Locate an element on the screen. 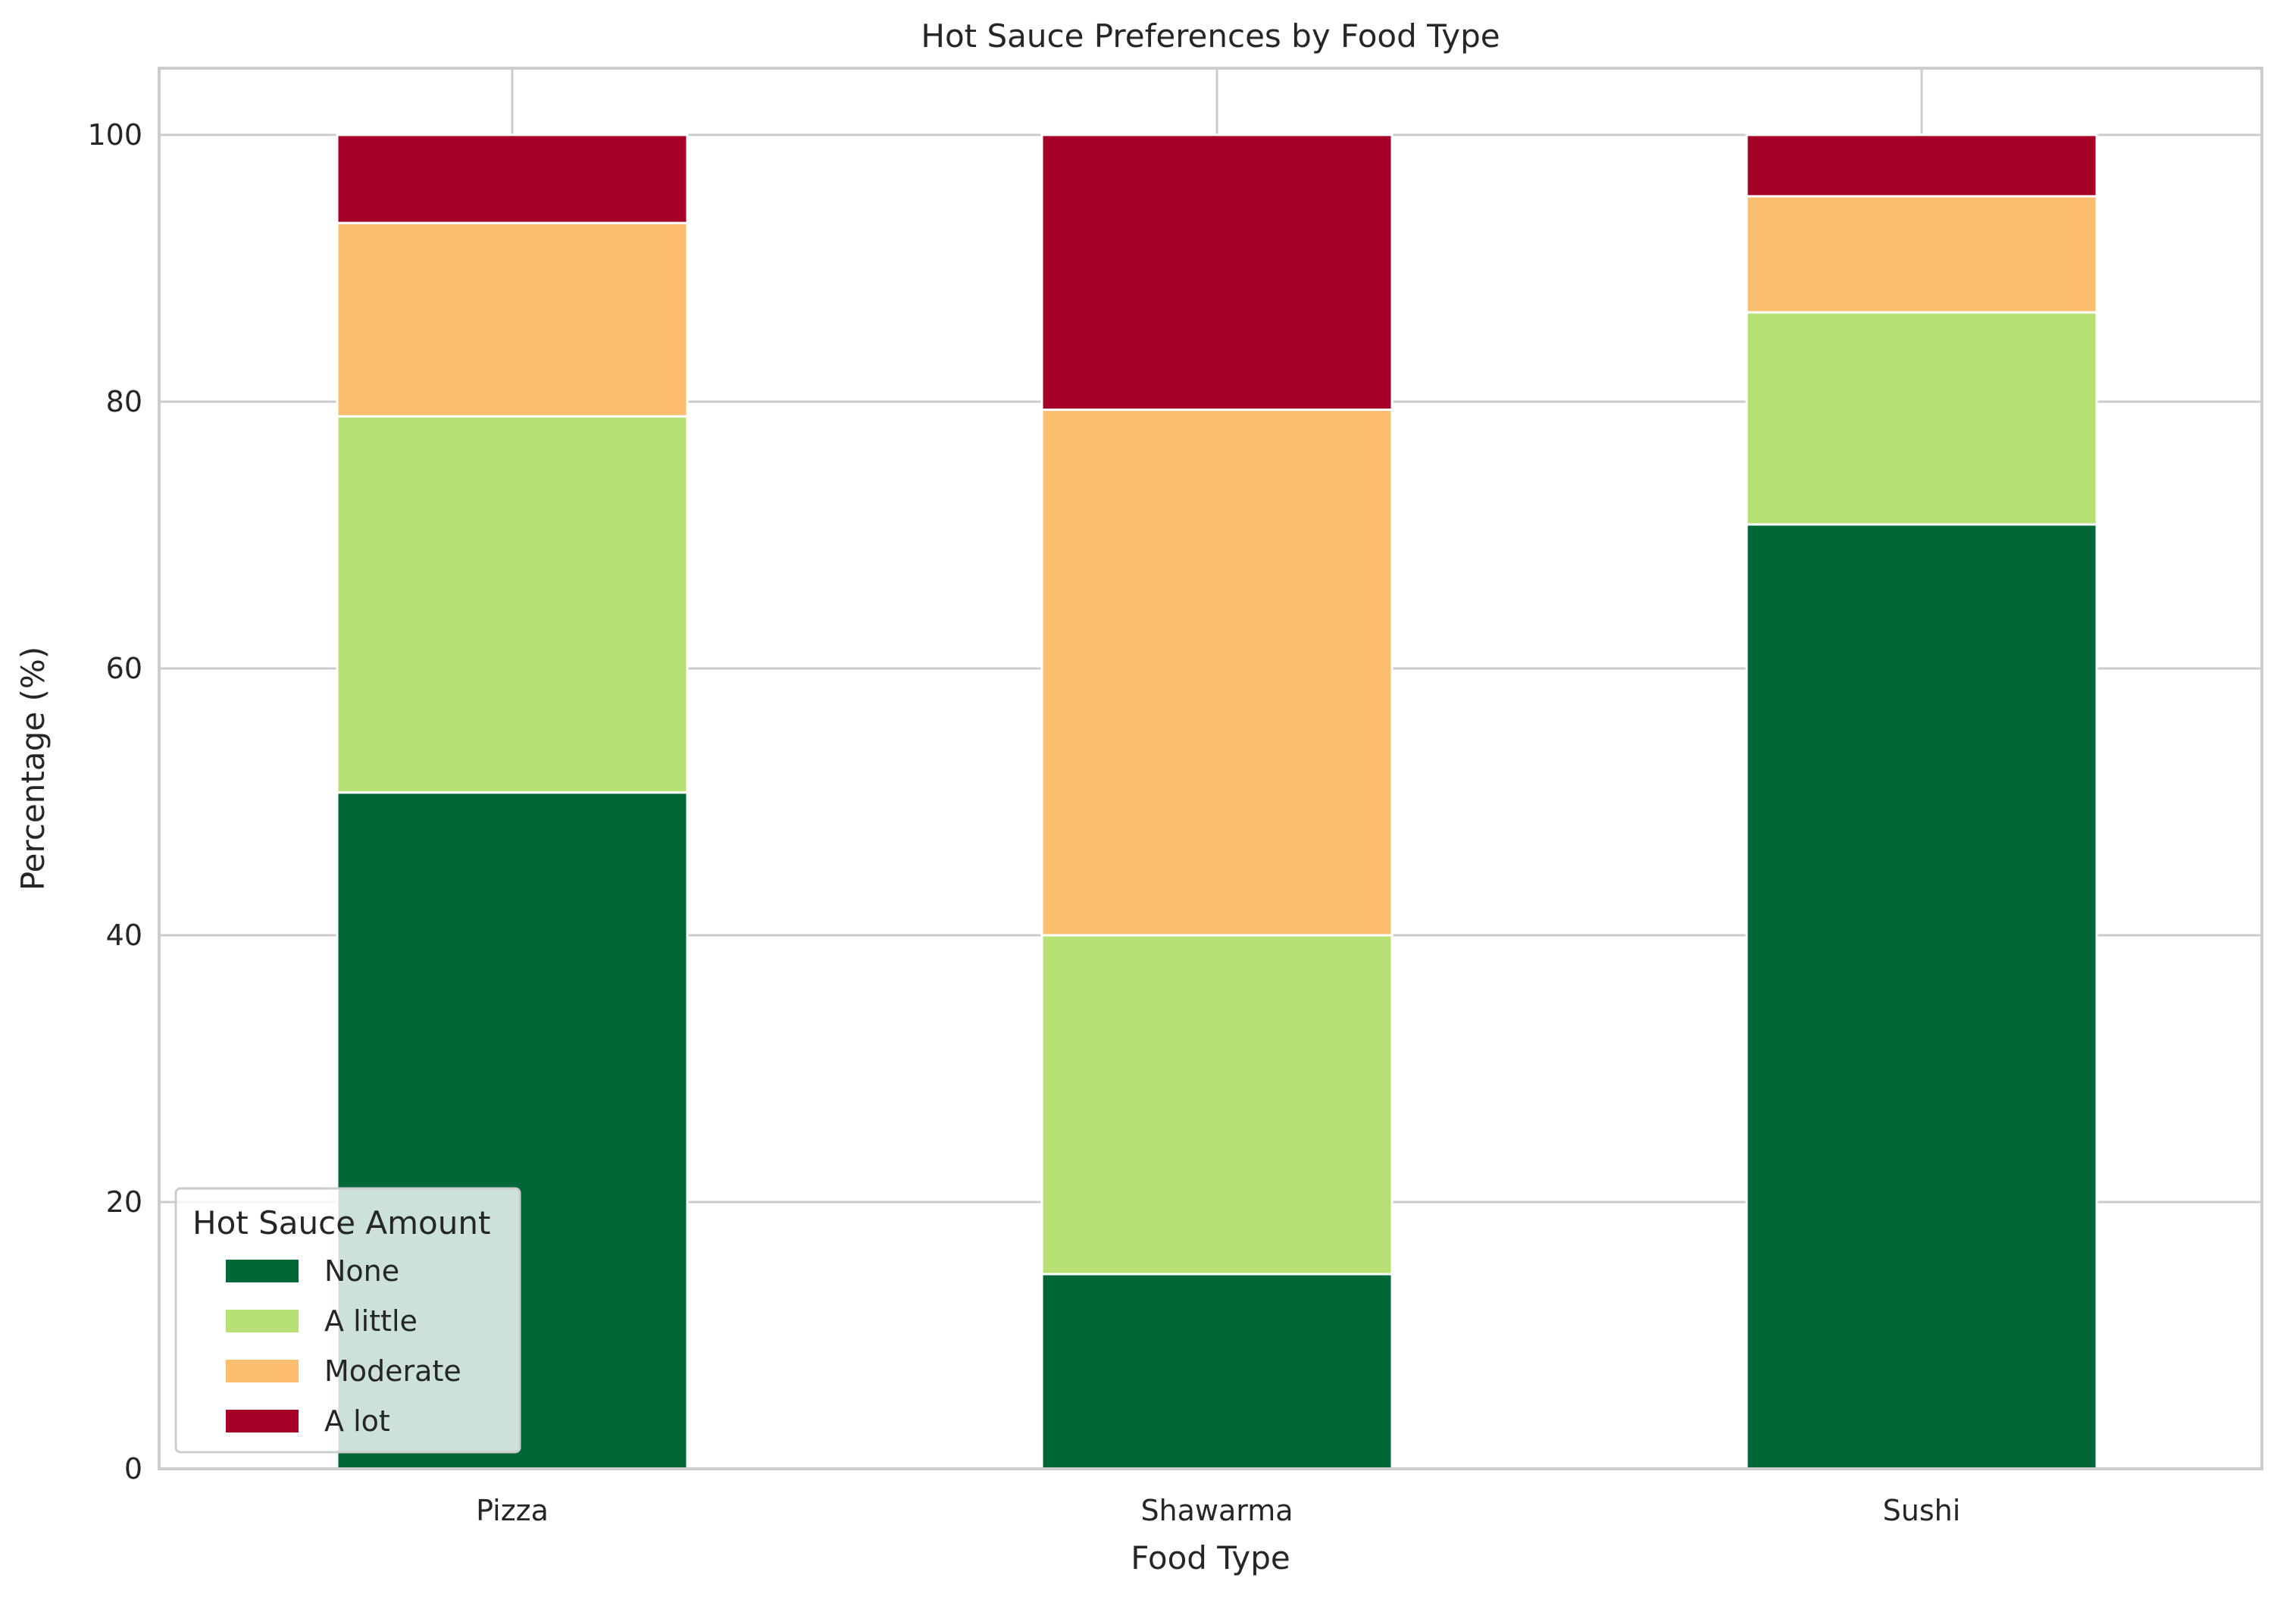 The width and height of the screenshot is (2296, 1603). legend-box is located at coordinates (348, 1321).